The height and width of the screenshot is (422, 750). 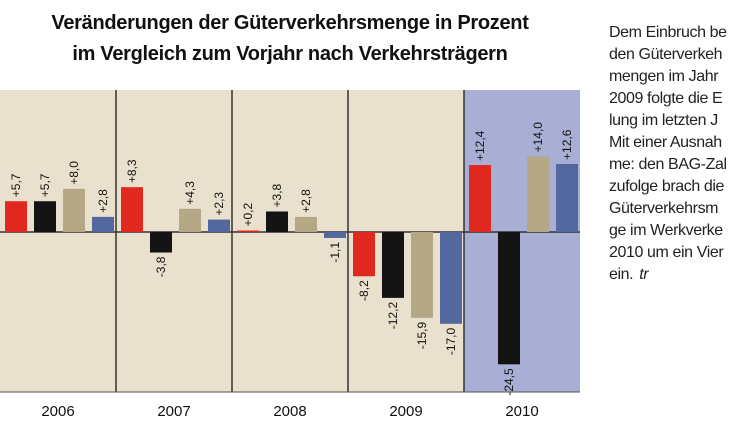 What do you see at coordinates (538, 137) in the screenshot?
I see `data-label: +14,0` at bounding box center [538, 137].